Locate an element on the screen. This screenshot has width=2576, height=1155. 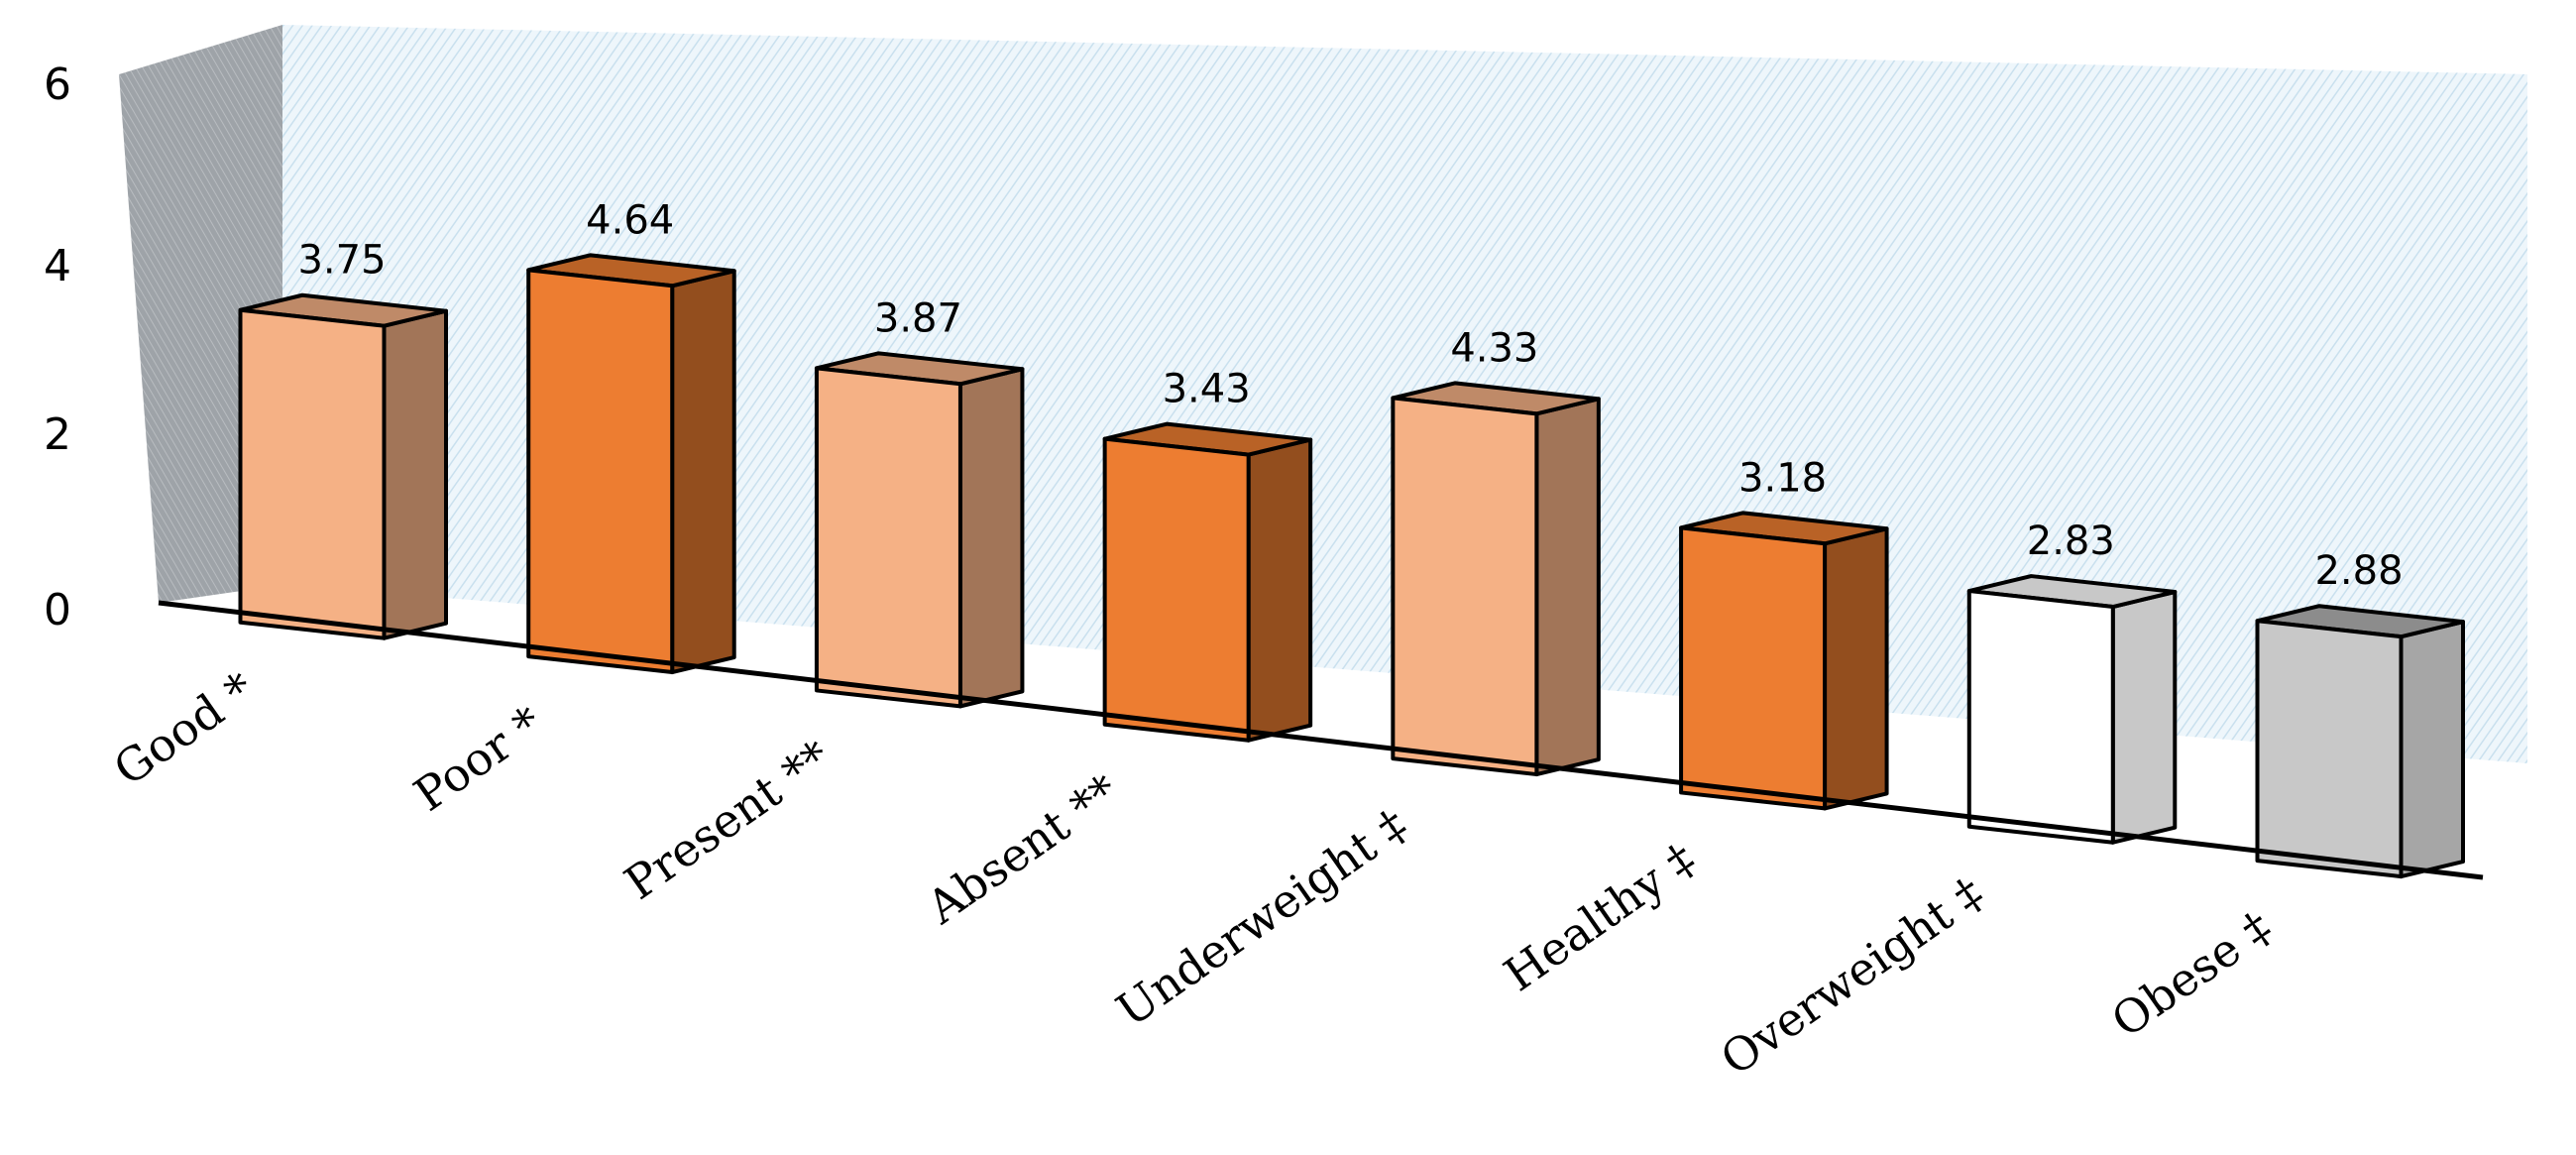
y-tick-label: 6 is located at coordinates (57, 84).